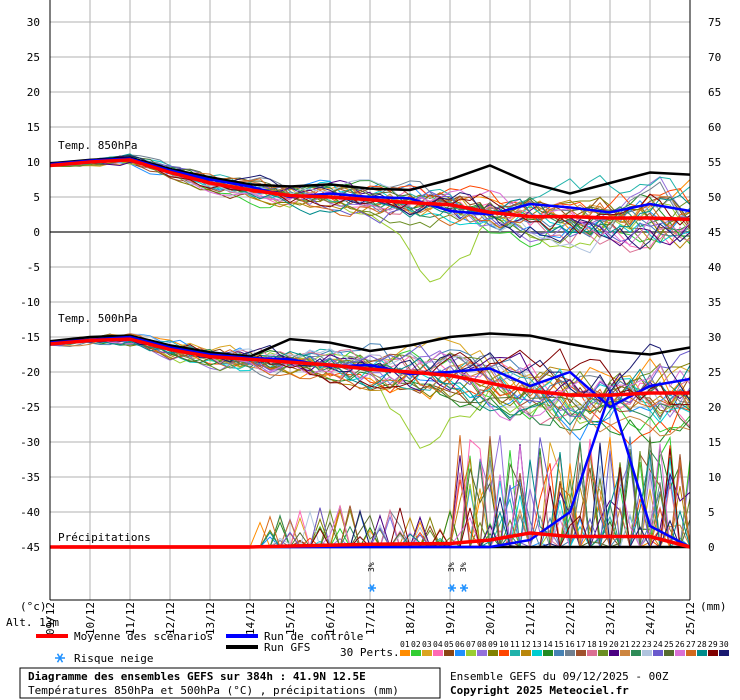 The image size is (740, 700). I want to click on label-t500: Temp. 500hPa, so click(97, 318).